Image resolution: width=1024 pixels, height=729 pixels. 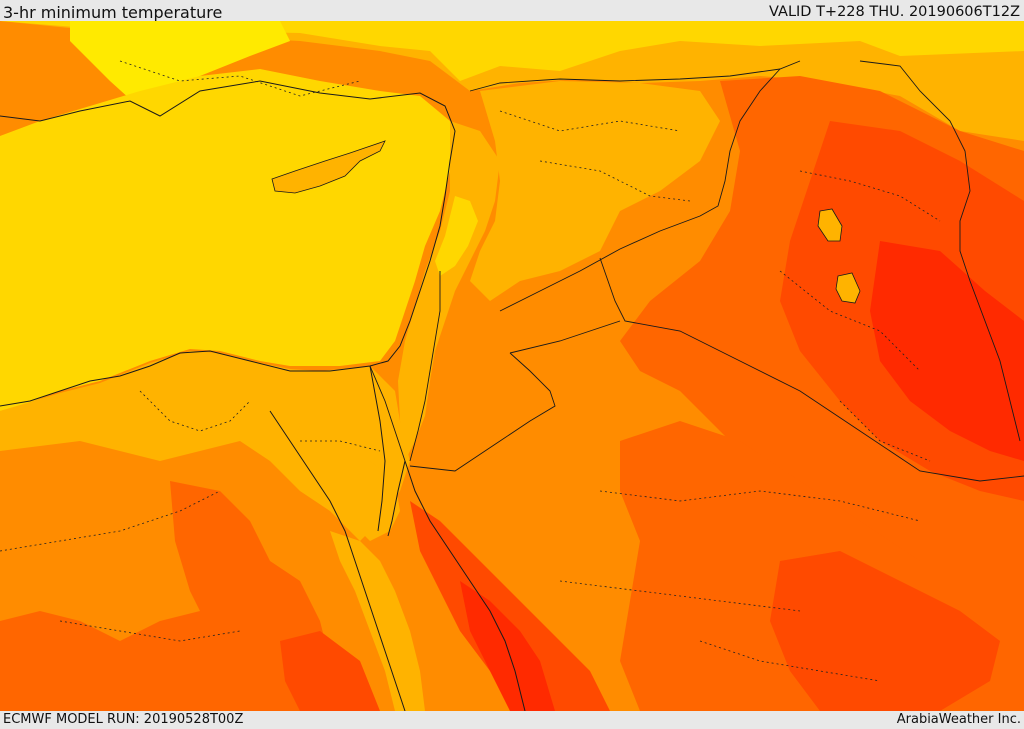 I want to click on lebanon-mountains-yellow, so click(x=456, y=236).